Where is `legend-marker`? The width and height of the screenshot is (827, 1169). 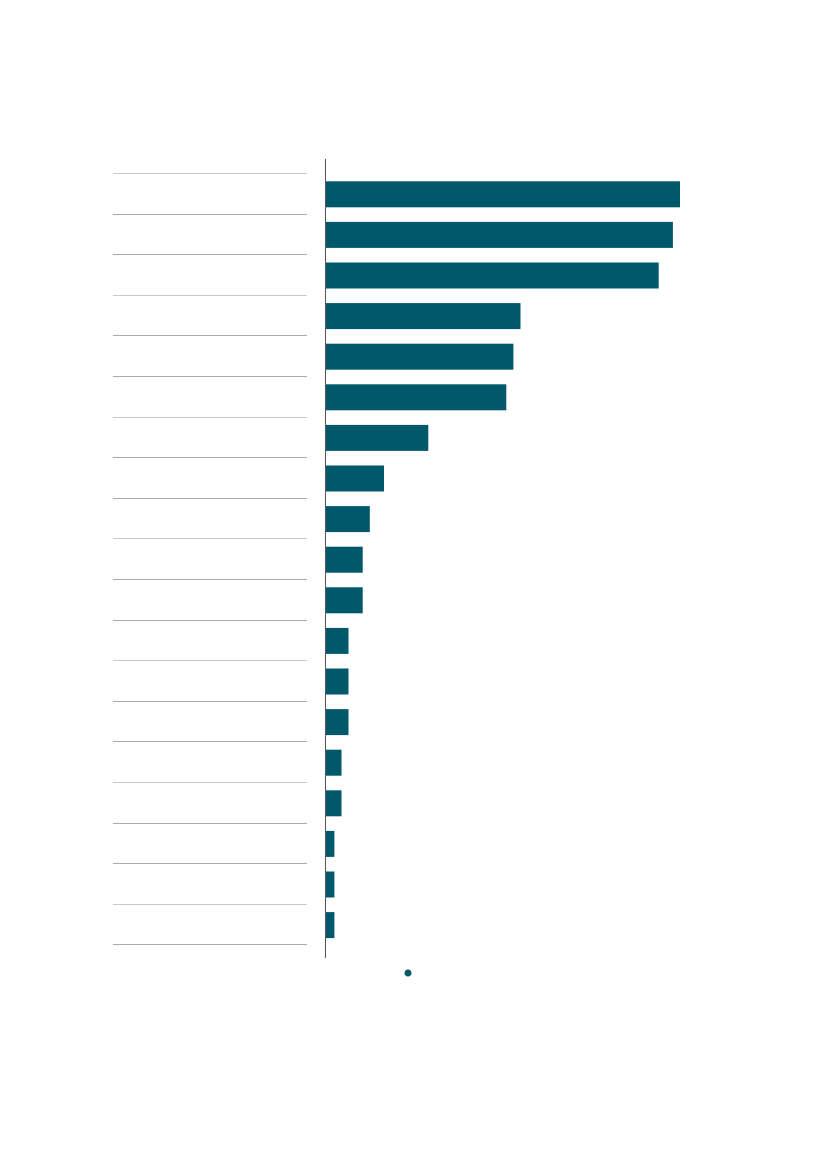
legend-marker is located at coordinates (408, 973).